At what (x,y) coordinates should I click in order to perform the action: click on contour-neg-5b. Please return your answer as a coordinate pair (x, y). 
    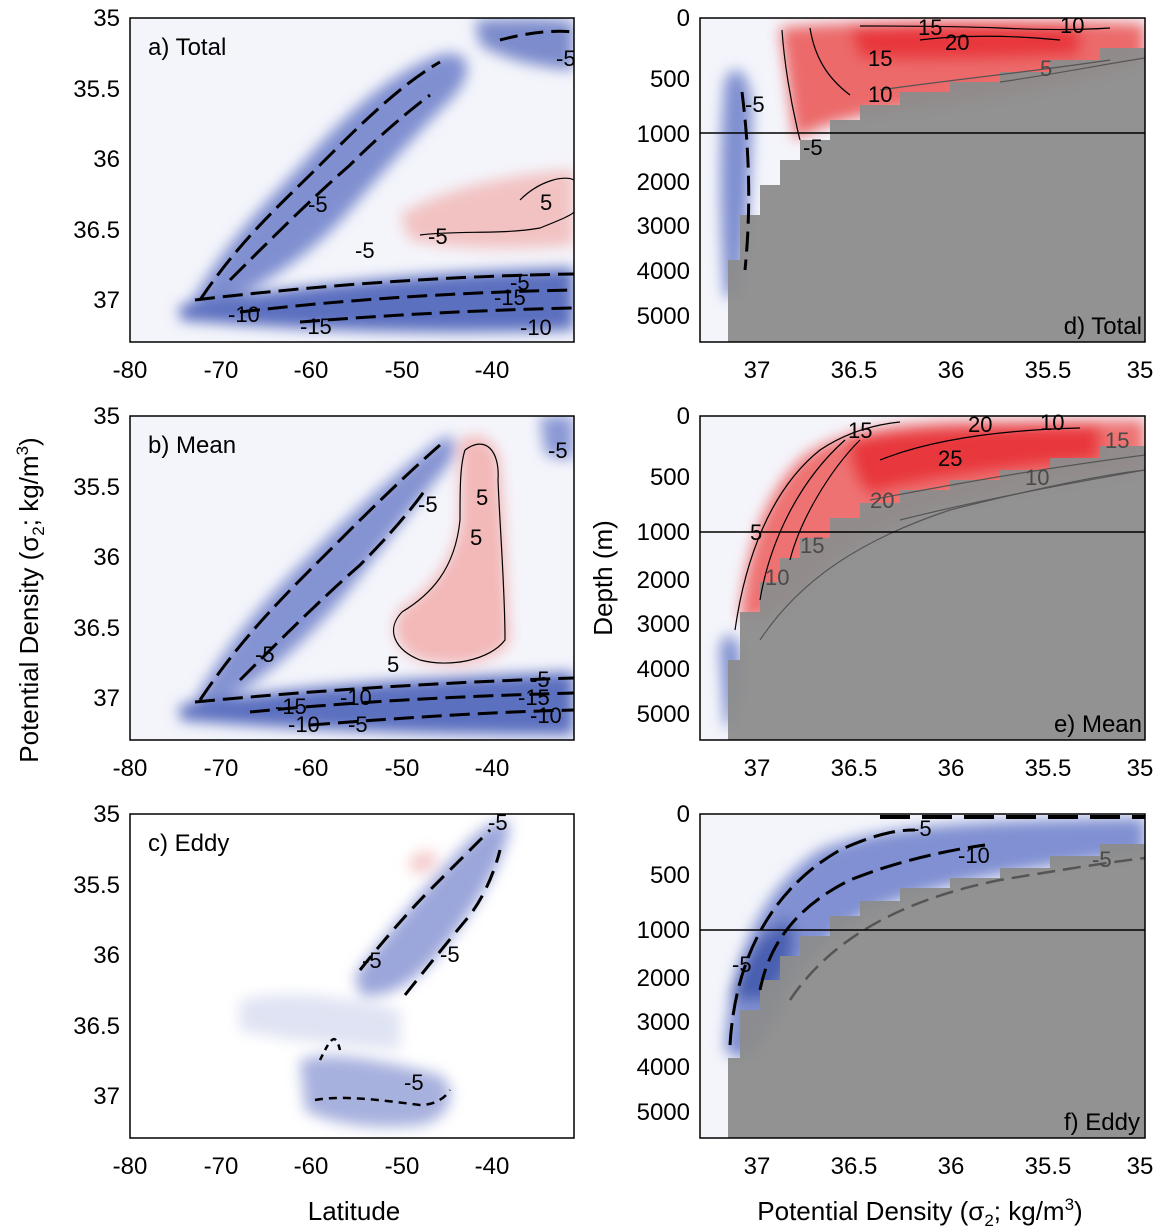
    Looking at the image, I should click on (452, 922).